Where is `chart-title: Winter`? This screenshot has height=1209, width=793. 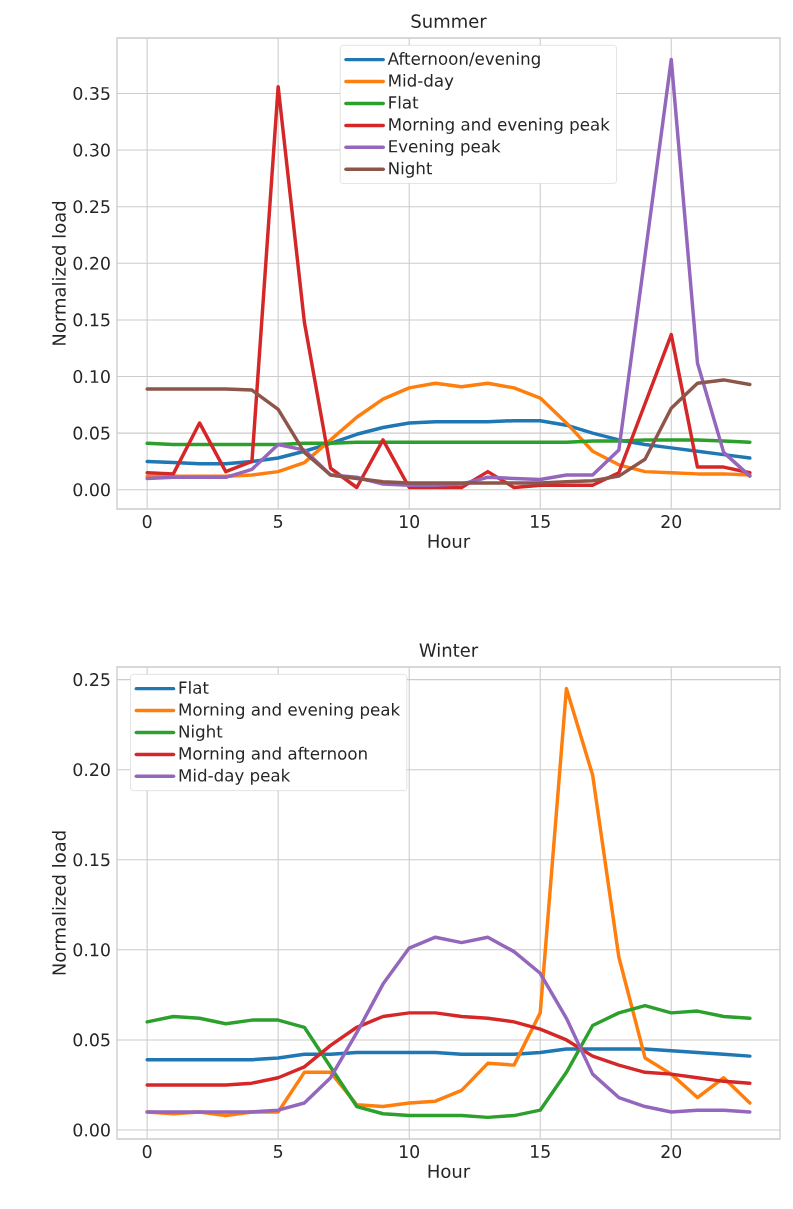
chart-title: Winter is located at coordinates (449, 650).